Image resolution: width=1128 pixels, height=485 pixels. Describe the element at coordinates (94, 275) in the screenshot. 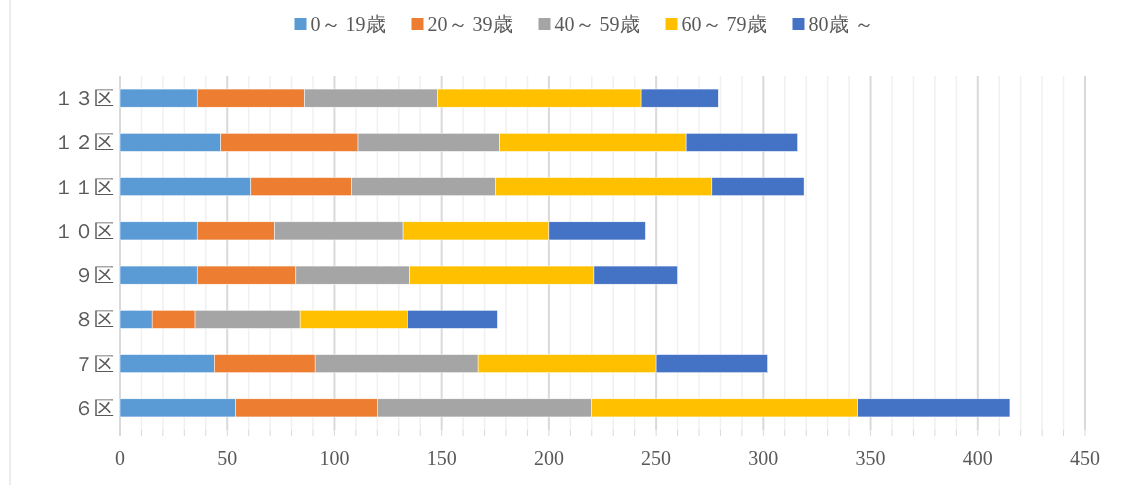

I see `y-tick-label: ９区` at that location.